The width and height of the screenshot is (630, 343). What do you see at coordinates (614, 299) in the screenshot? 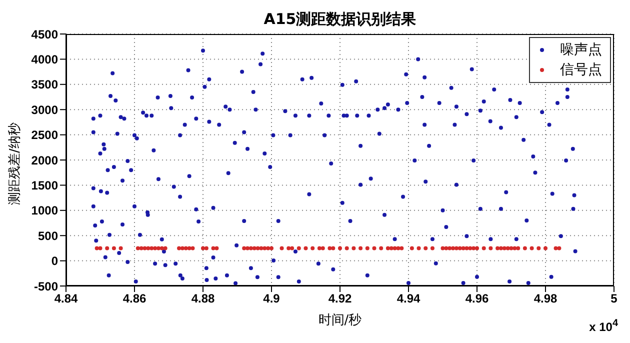
I see `x-tick-label: 5` at bounding box center [614, 299].